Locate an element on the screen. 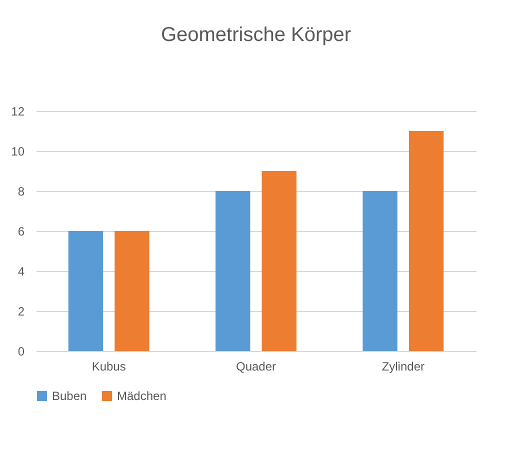 This screenshot has width=507, height=452. x-tick-label: Kubus is located at coordinates (109, 367).